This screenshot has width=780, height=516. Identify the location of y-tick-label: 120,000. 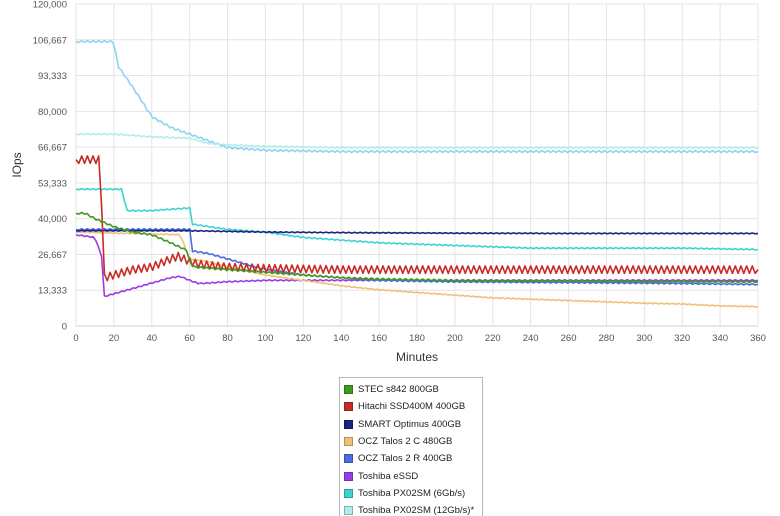
(50, 5).